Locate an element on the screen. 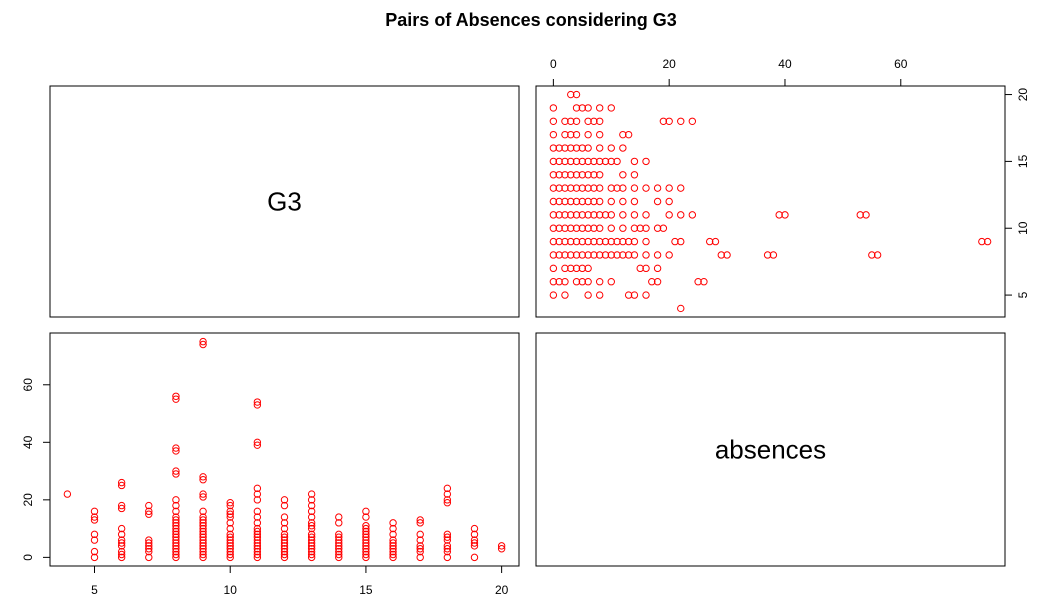  x-tick-label: 40 is located at coordinates (785, 64).